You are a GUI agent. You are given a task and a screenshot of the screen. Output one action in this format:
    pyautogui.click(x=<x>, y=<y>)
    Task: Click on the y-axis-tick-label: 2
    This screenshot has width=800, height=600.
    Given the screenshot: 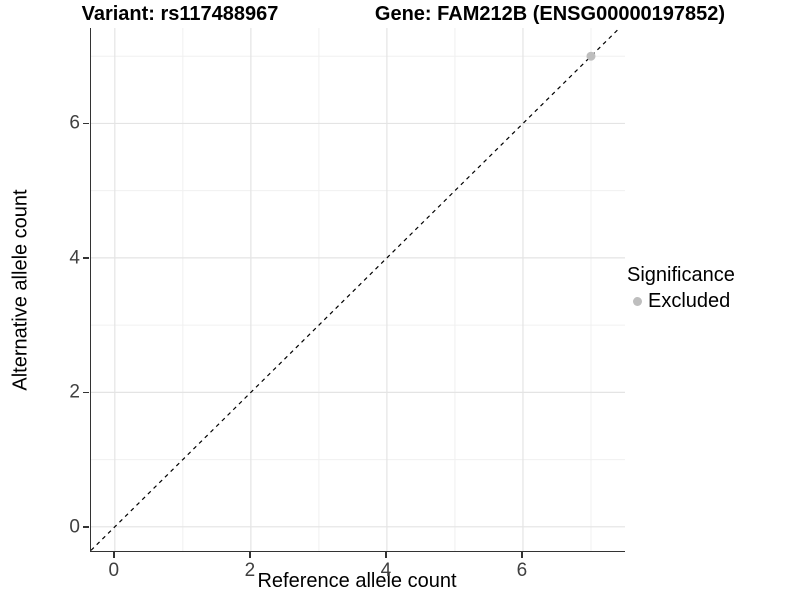 What is the action you would take?
    pyautogui.click(x=74, y=392)
    